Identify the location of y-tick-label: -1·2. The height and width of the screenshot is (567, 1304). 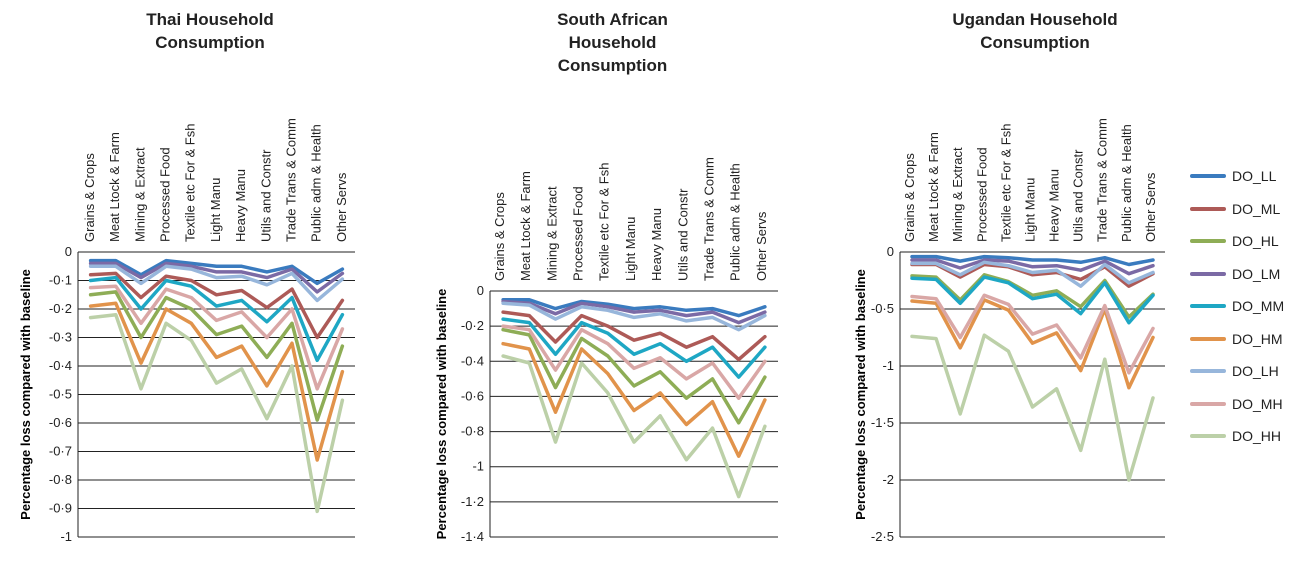
(472, 501).